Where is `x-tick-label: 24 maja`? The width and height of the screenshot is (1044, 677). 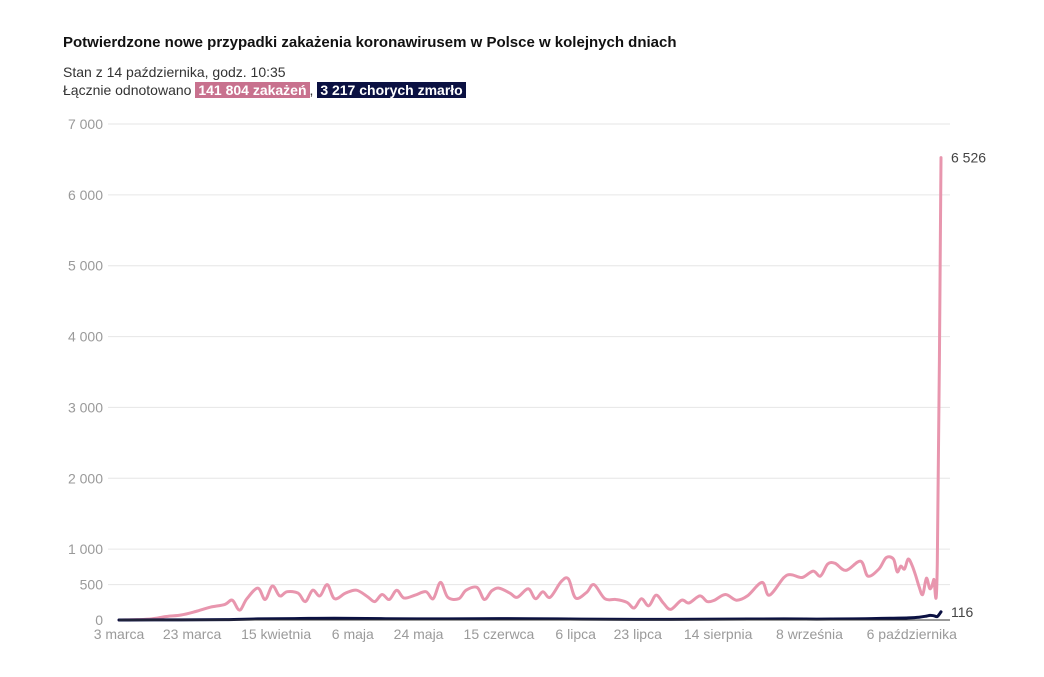 x-tick-label: 24 maja is located at coordinates (419, 634).